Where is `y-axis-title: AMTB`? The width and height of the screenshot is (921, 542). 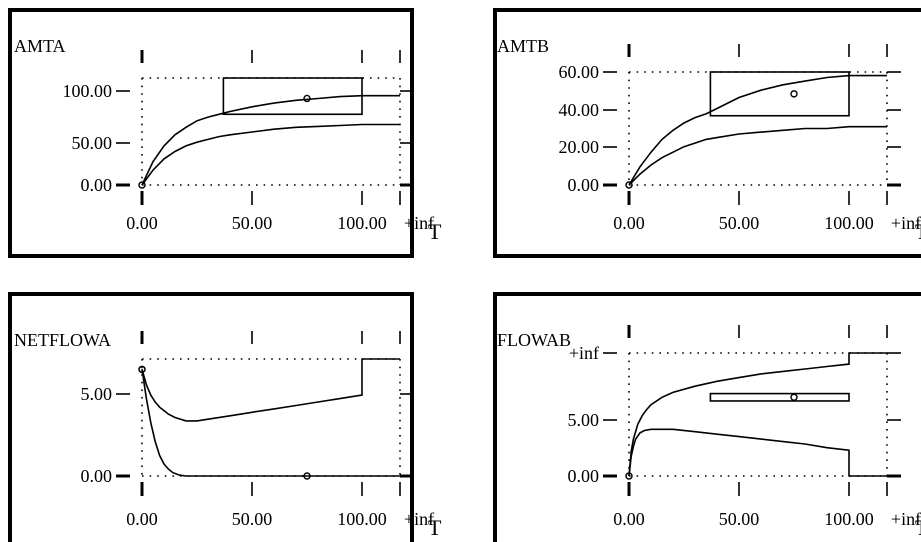 y-axis-title: AMTB is located at coordinates (523, 46).